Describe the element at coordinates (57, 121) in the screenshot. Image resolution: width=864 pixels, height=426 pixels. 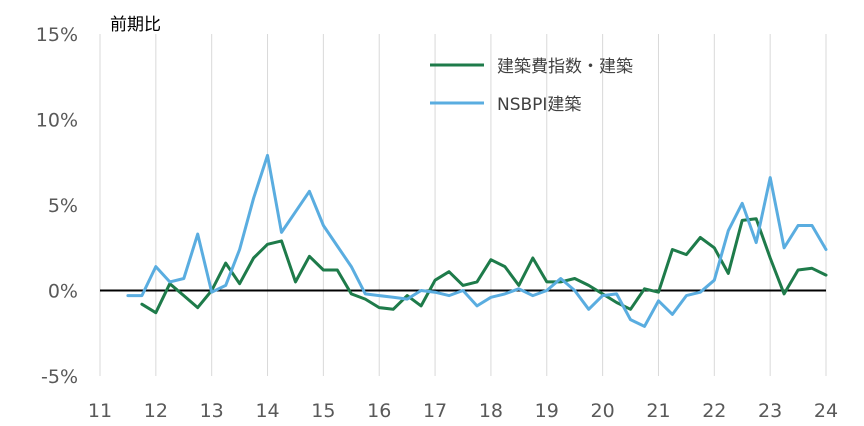
I see `y-tick-label: 10%` at that location.